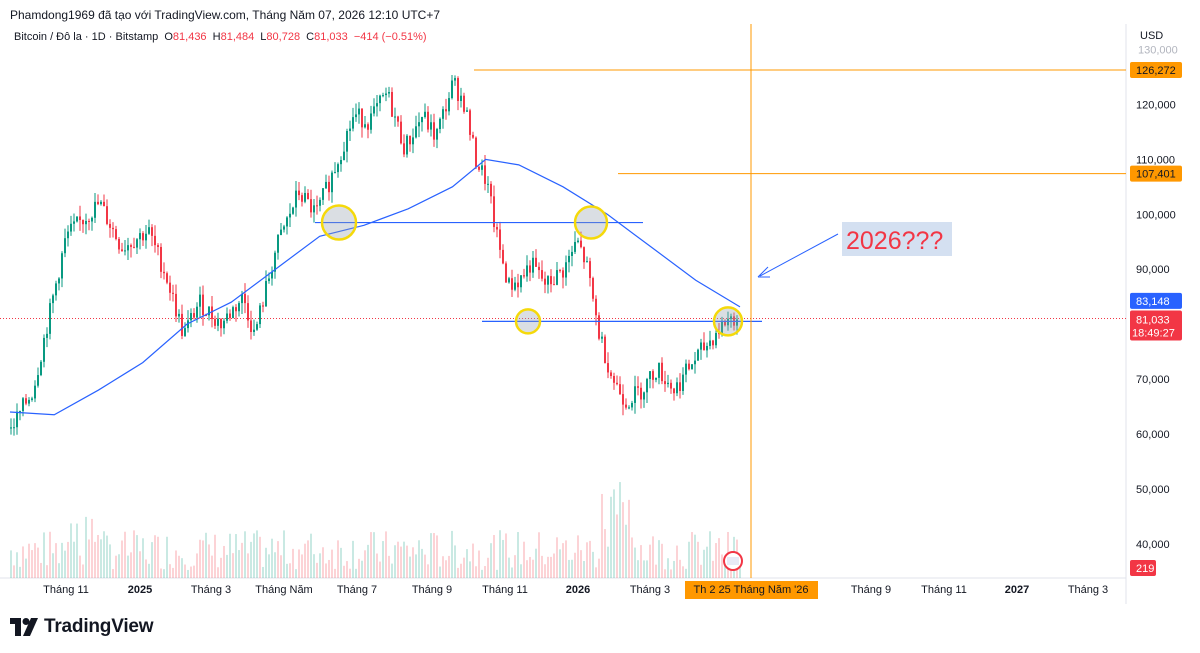  What do you see at coordinates (86, 37) in the screenshot?
I see `symbol-label: Bitcoin / Đô la · 1D · Bitstamp` at bounding box center [86, 37].